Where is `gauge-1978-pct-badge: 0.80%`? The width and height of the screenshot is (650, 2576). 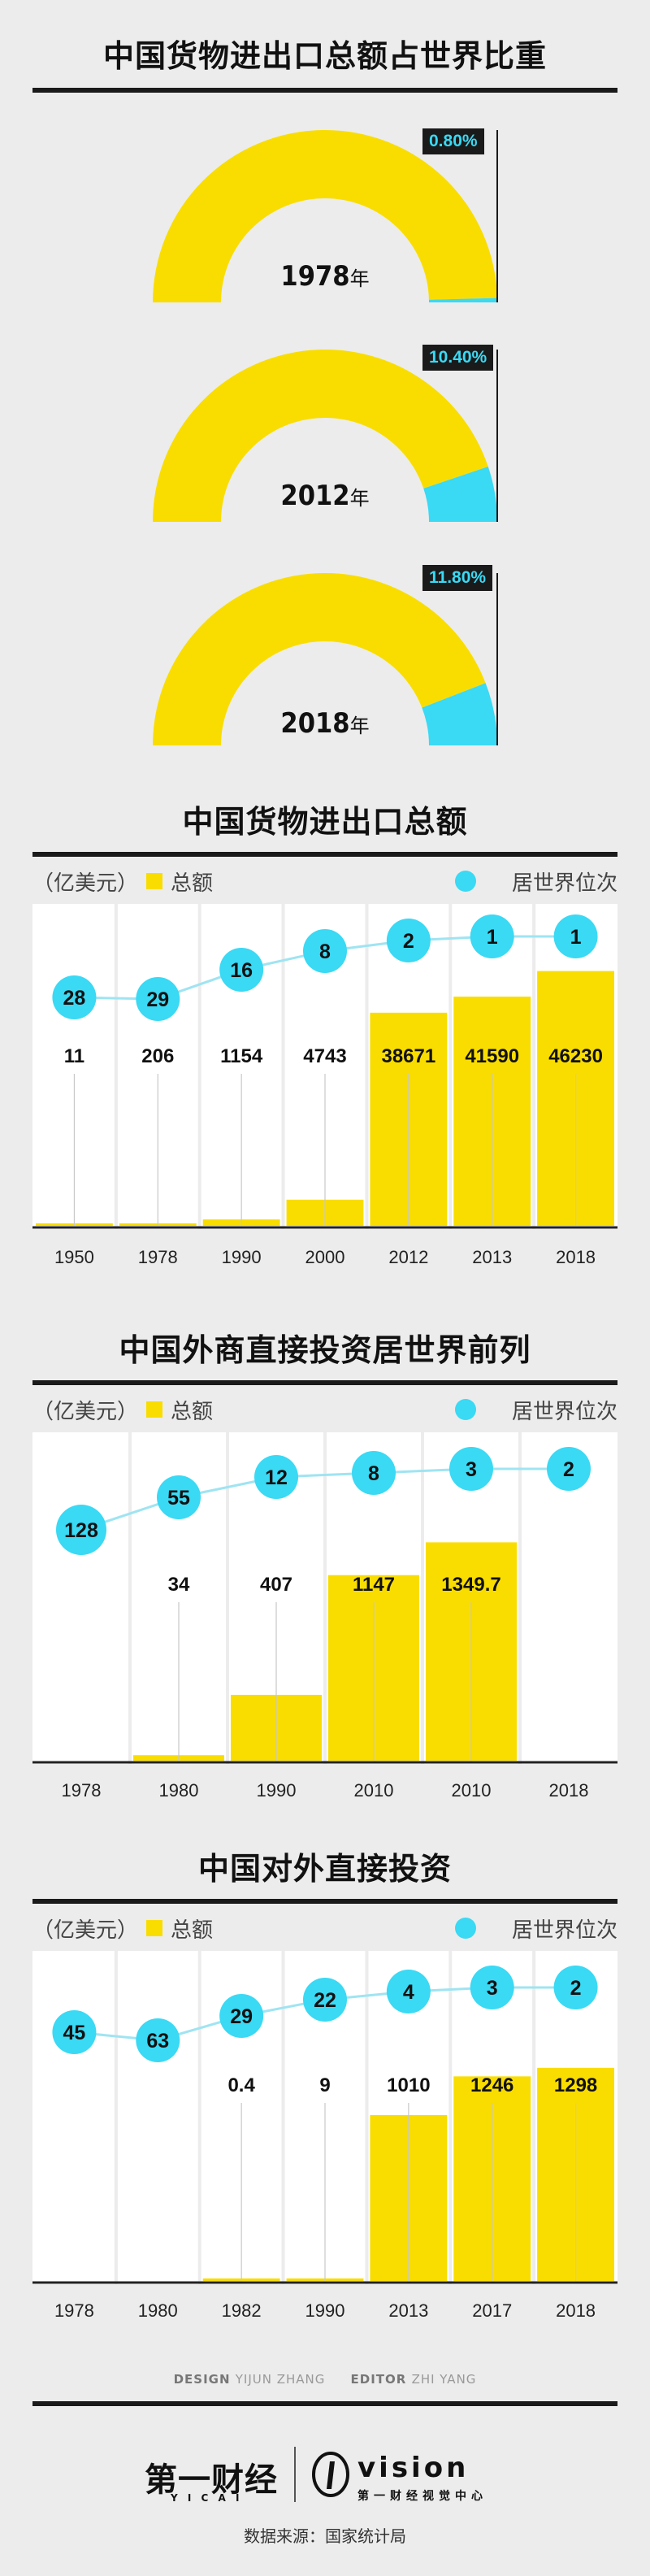
gauge-1978-pct-badge: 0.80% is located at coordinates (453, 141).